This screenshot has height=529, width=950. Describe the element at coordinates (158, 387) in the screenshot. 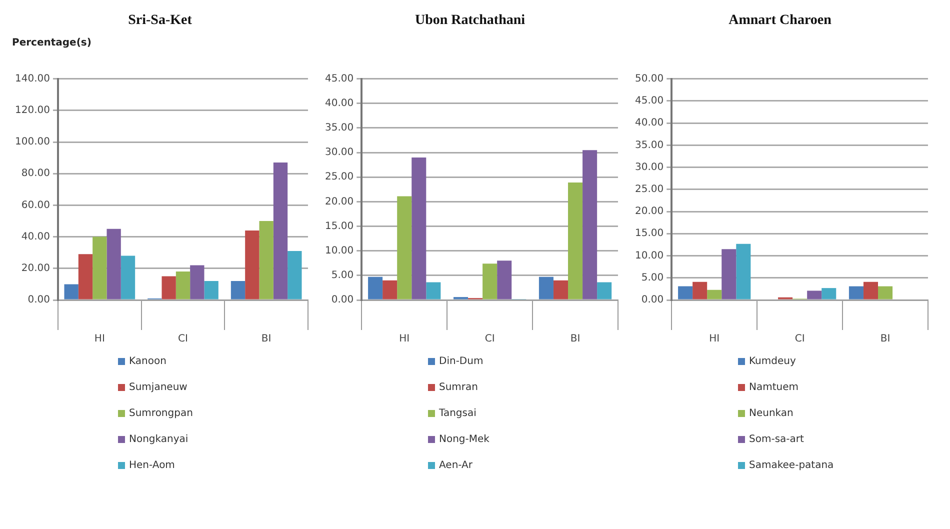

I see `legend-label: Sumjaneuw` at that location.